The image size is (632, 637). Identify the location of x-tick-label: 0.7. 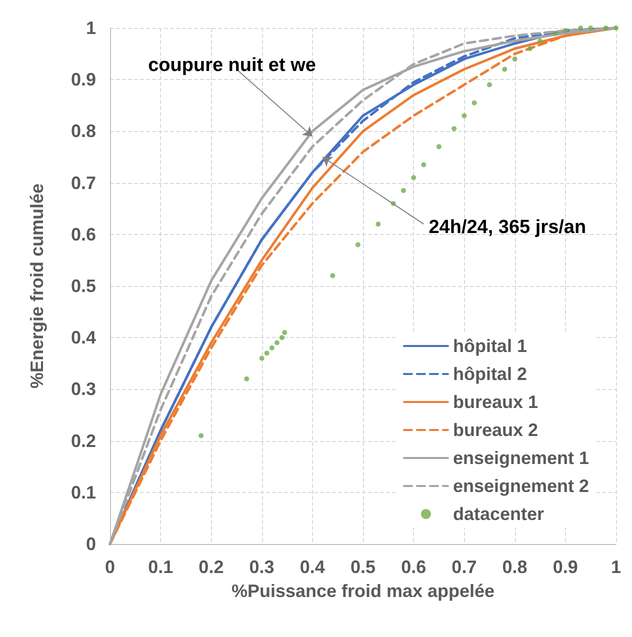
(464, 567).